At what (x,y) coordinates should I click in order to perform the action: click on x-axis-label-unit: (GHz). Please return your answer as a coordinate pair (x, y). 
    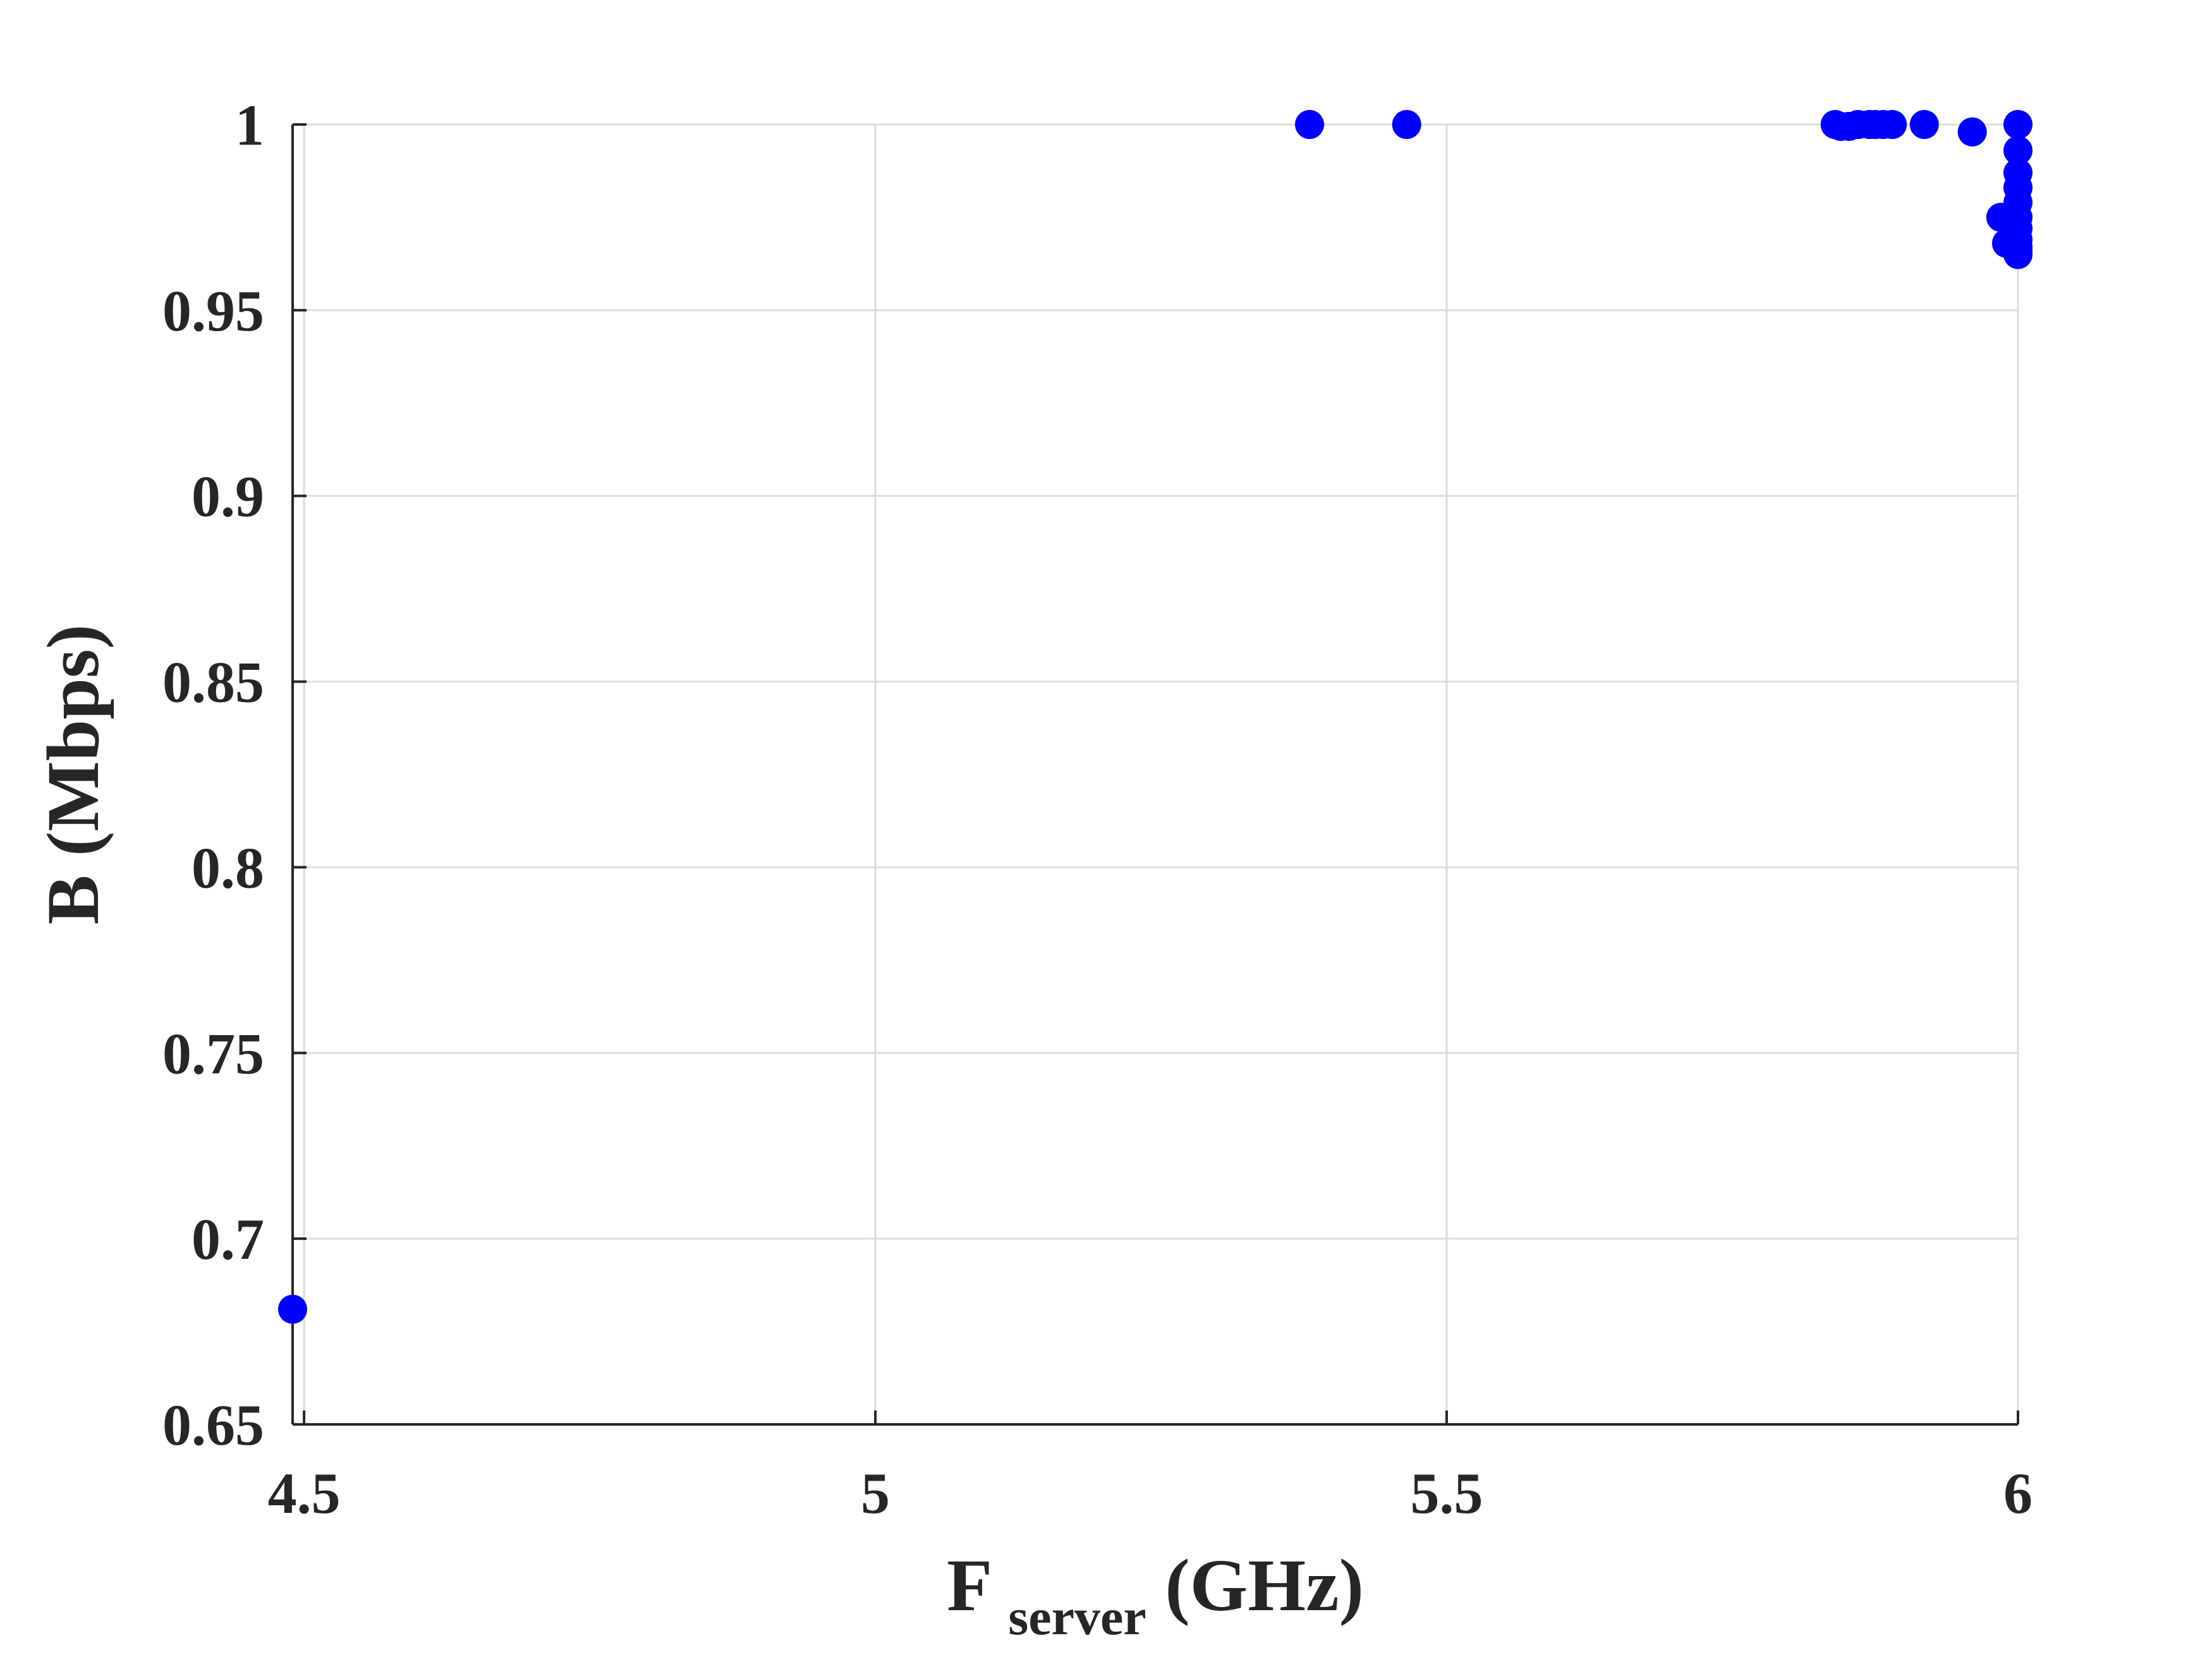
    Looking at the image, I should click on (1264, 1585).